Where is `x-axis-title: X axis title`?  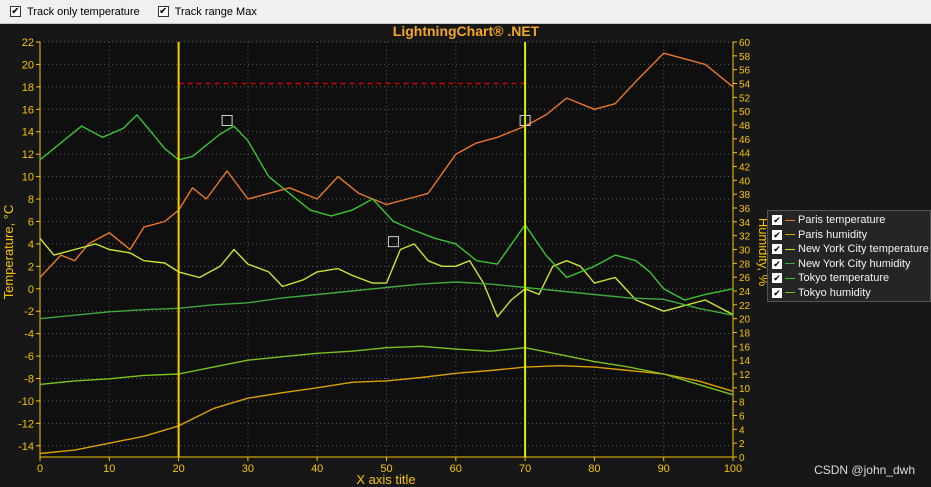 x-axis-title: X axis title is located at coordinates (385, 479).